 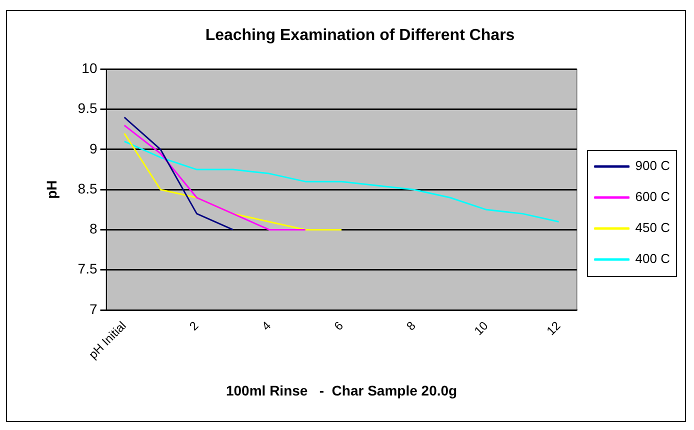 What do you see at coordinates (93, 148) in the screenshot?
I see `y-tick-label: 9` at bounding box center [93, 148].